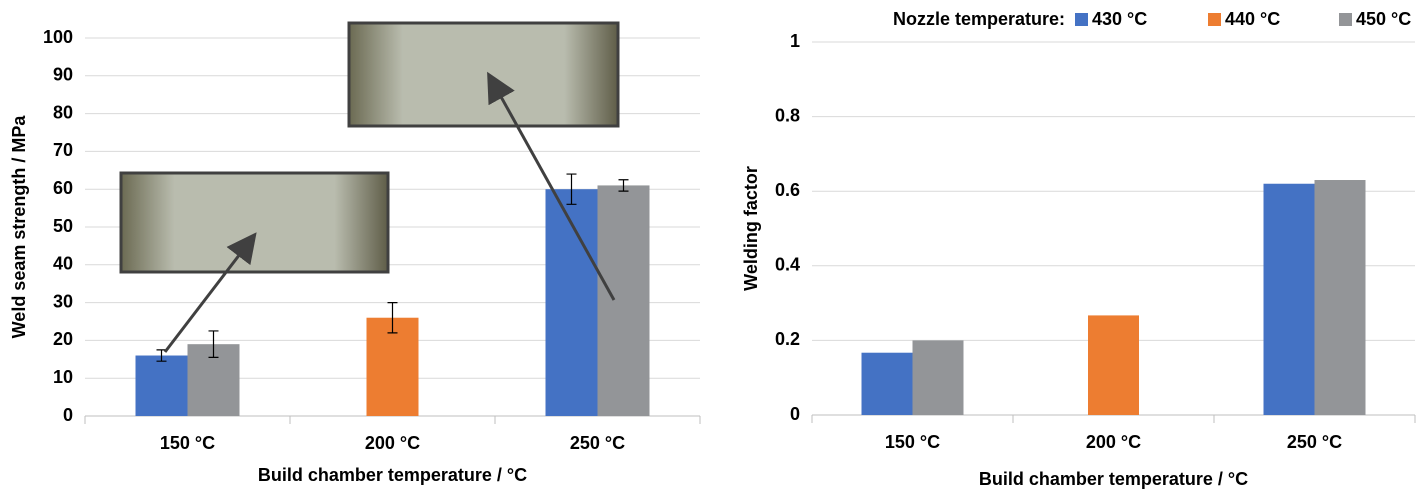 The width and height of the screenshot is (1422, 494). Describe the element at coordinates (63, 112) in the screenshot. I see `y-tick-label: 80` at that location.